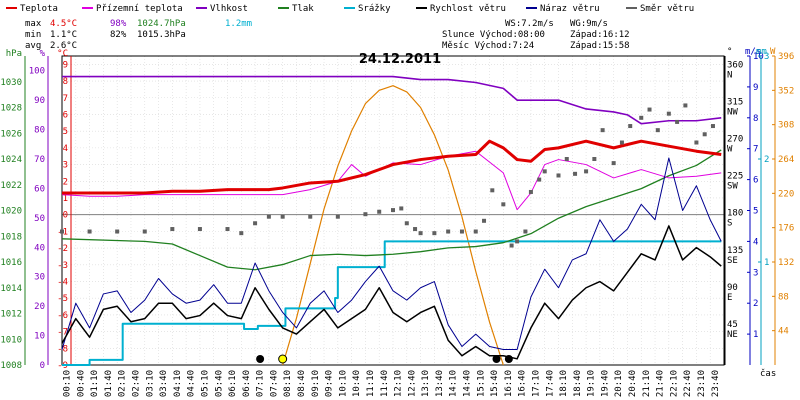 This screenshot has height=400, width=800. Describe the element at coordinates (732, 325) in the screenshot. I see `wdeg-axis-tick: 45` at that location.